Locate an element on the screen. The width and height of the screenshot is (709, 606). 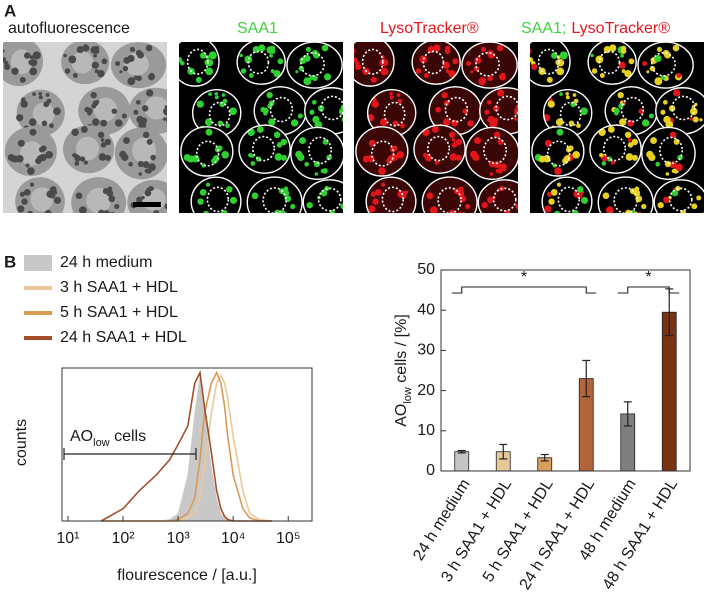
image-title: autofluorescence is located at coordinates (69, 28).